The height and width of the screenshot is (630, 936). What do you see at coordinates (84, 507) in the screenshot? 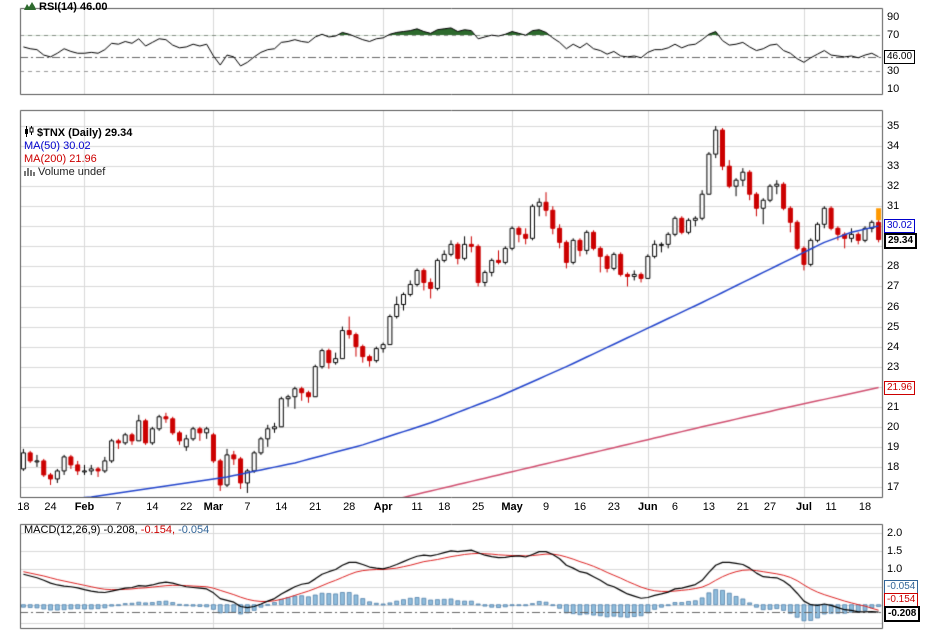
I see `x-axis-tick-label: Feb` at bounding box center [84, 507].